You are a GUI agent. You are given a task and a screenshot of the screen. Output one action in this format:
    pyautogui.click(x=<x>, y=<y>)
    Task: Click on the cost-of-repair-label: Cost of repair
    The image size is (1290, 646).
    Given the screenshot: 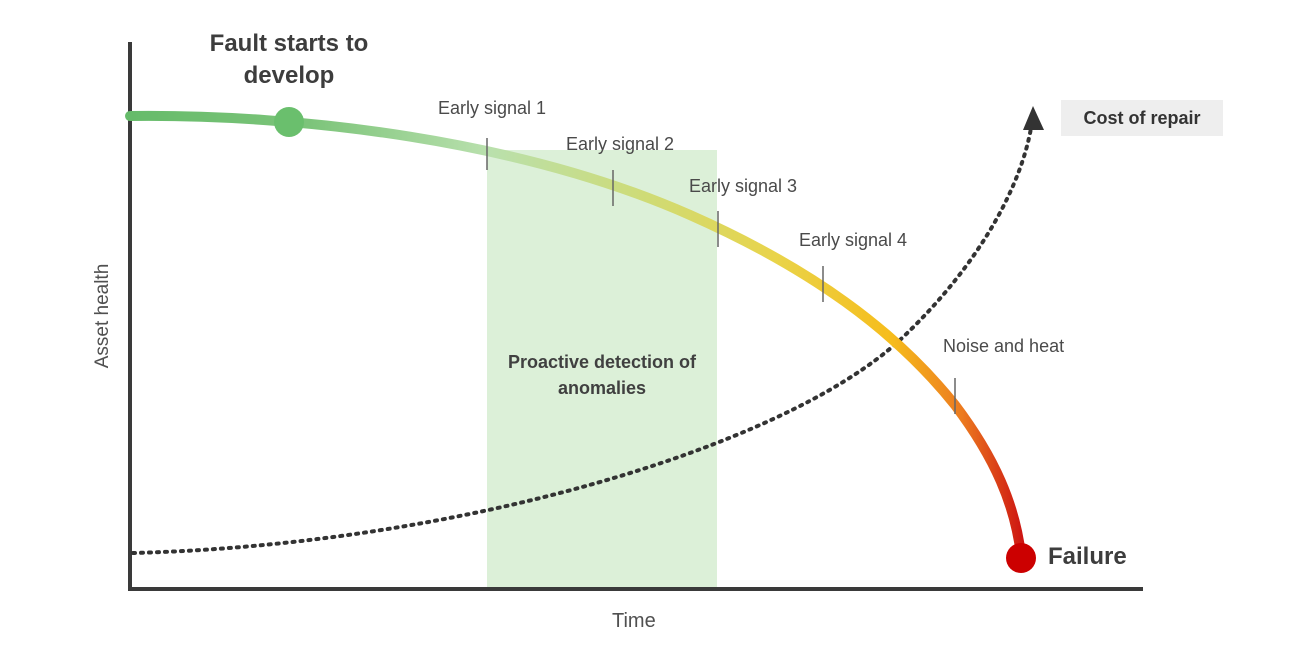 What is the action you would take?
    pyautogui.click(x=1142, y=118)
    